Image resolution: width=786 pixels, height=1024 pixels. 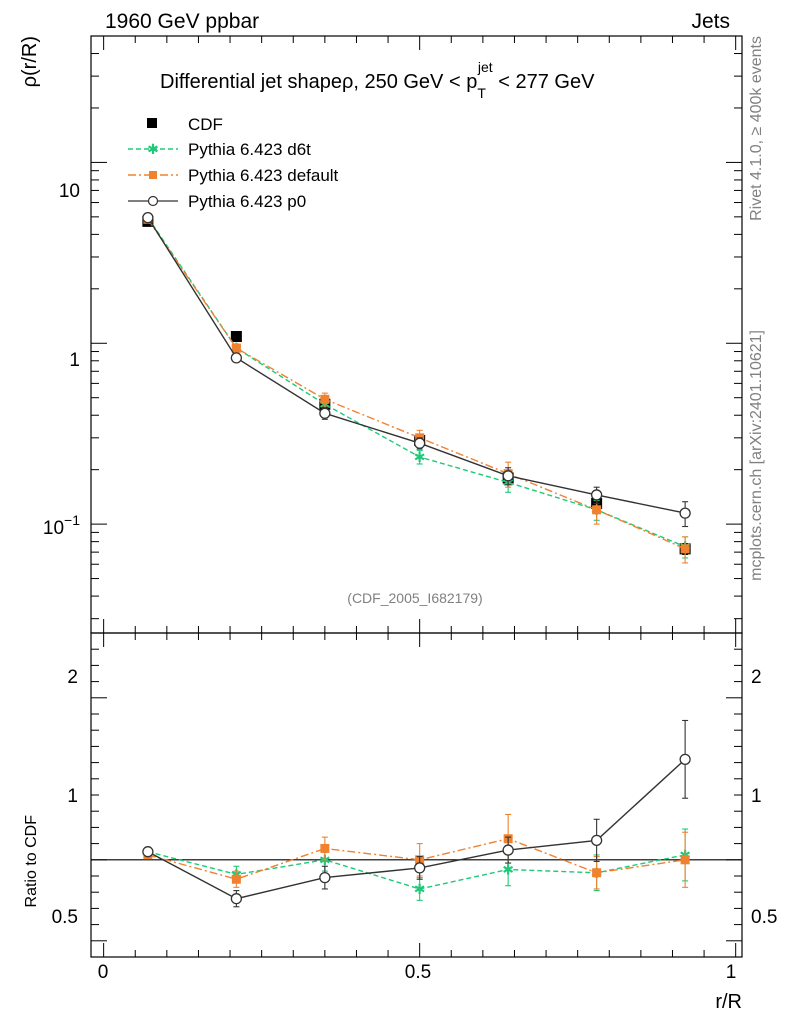 What do you see at coordinates (103, 972) in the screenshot?
I see `x-tick-label-0: 0` at bounding box center [103, 972].